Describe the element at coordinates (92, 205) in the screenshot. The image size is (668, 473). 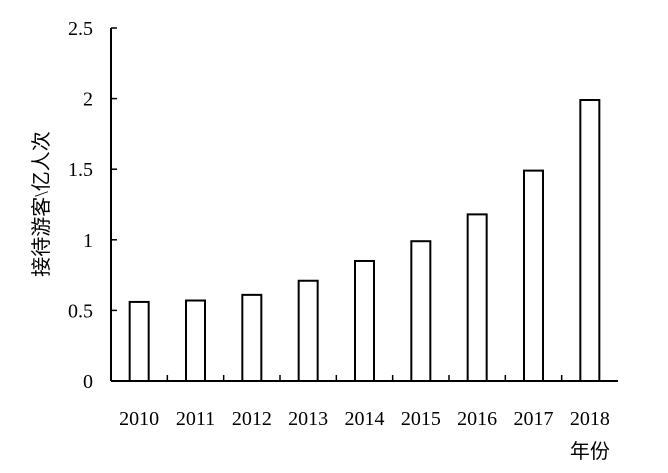
I see `y-ticks-layer: 0 0.5 1 1.5 2 2.5` at that location.